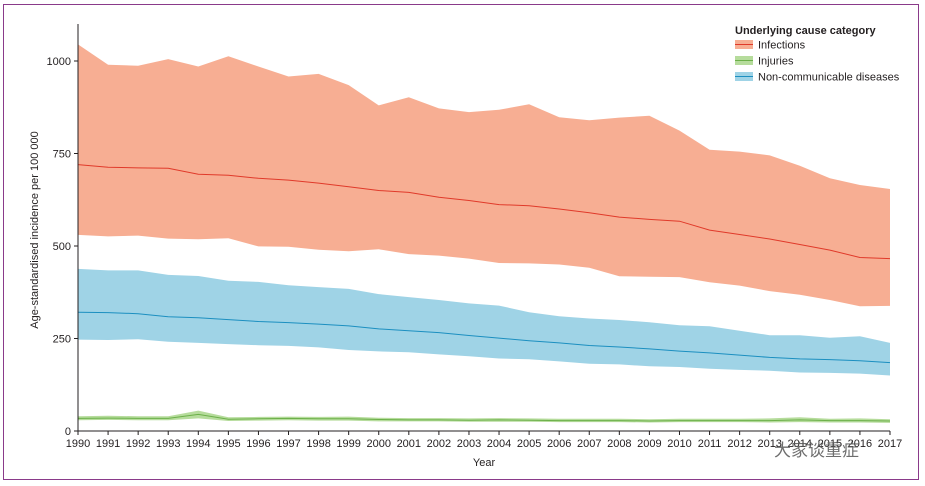  I want to click on x-tick-label: 1998, so click(318, 444).